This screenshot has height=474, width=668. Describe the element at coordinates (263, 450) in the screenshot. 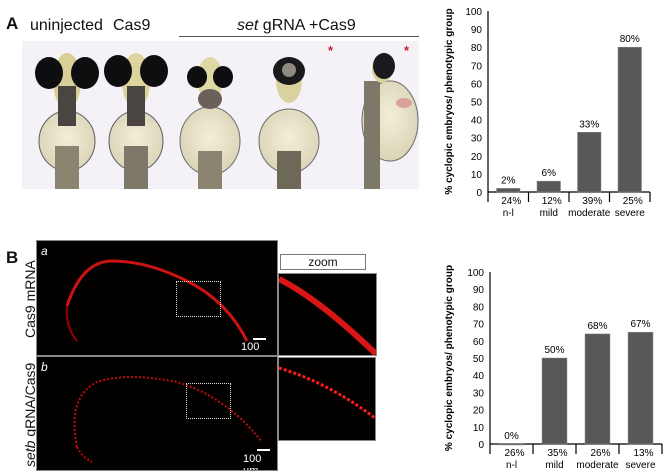

I see `scale-bar-b` at that location.